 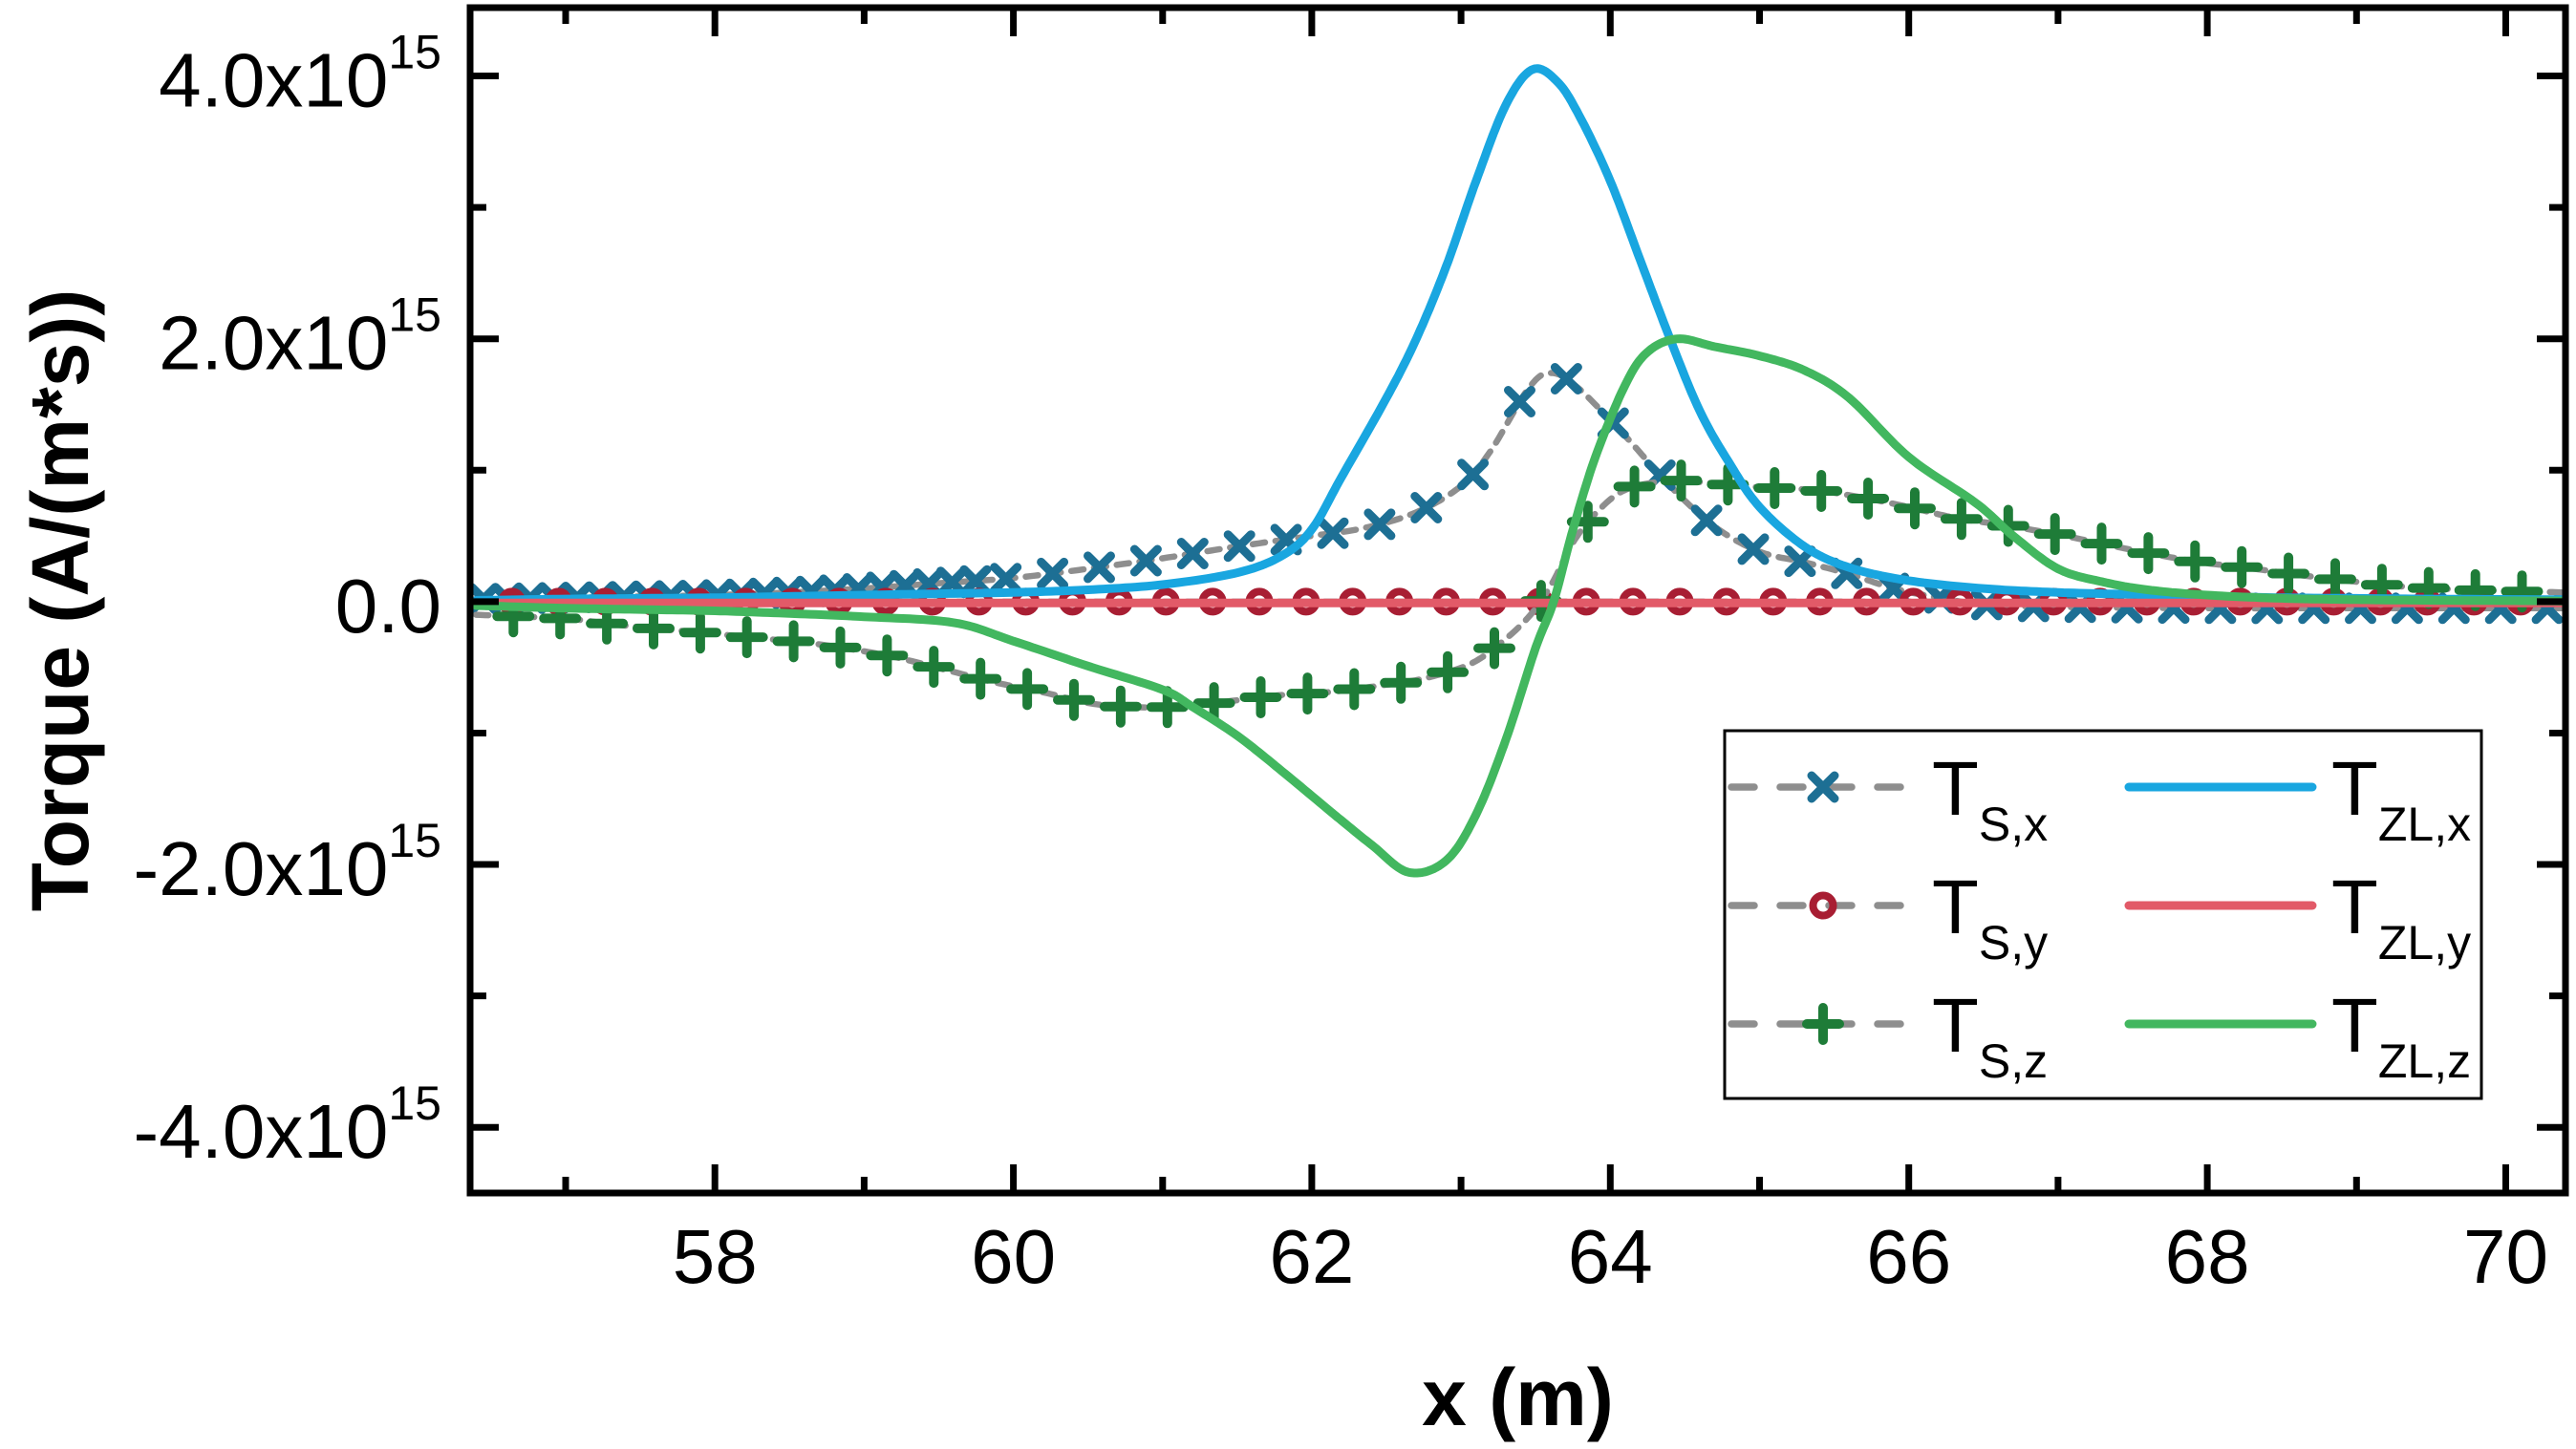 I want to click on legend-label-T_S,z: TS,z, so click(x=1990, y=1035).